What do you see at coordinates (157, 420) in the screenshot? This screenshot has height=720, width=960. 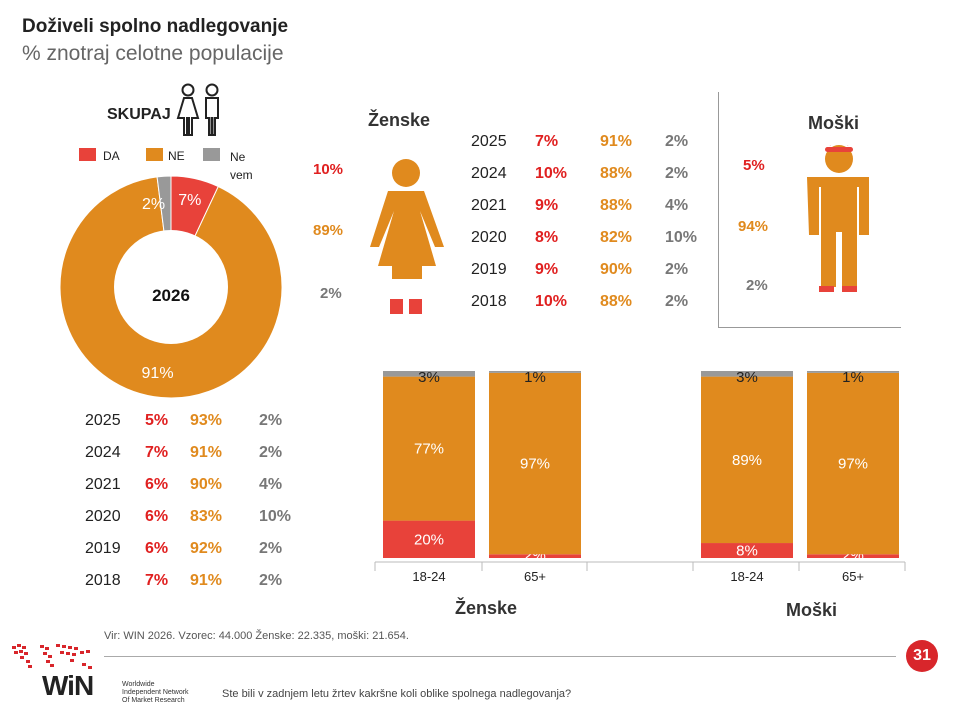 I see `da-cell: 5%` at bounding box center [157, 420].